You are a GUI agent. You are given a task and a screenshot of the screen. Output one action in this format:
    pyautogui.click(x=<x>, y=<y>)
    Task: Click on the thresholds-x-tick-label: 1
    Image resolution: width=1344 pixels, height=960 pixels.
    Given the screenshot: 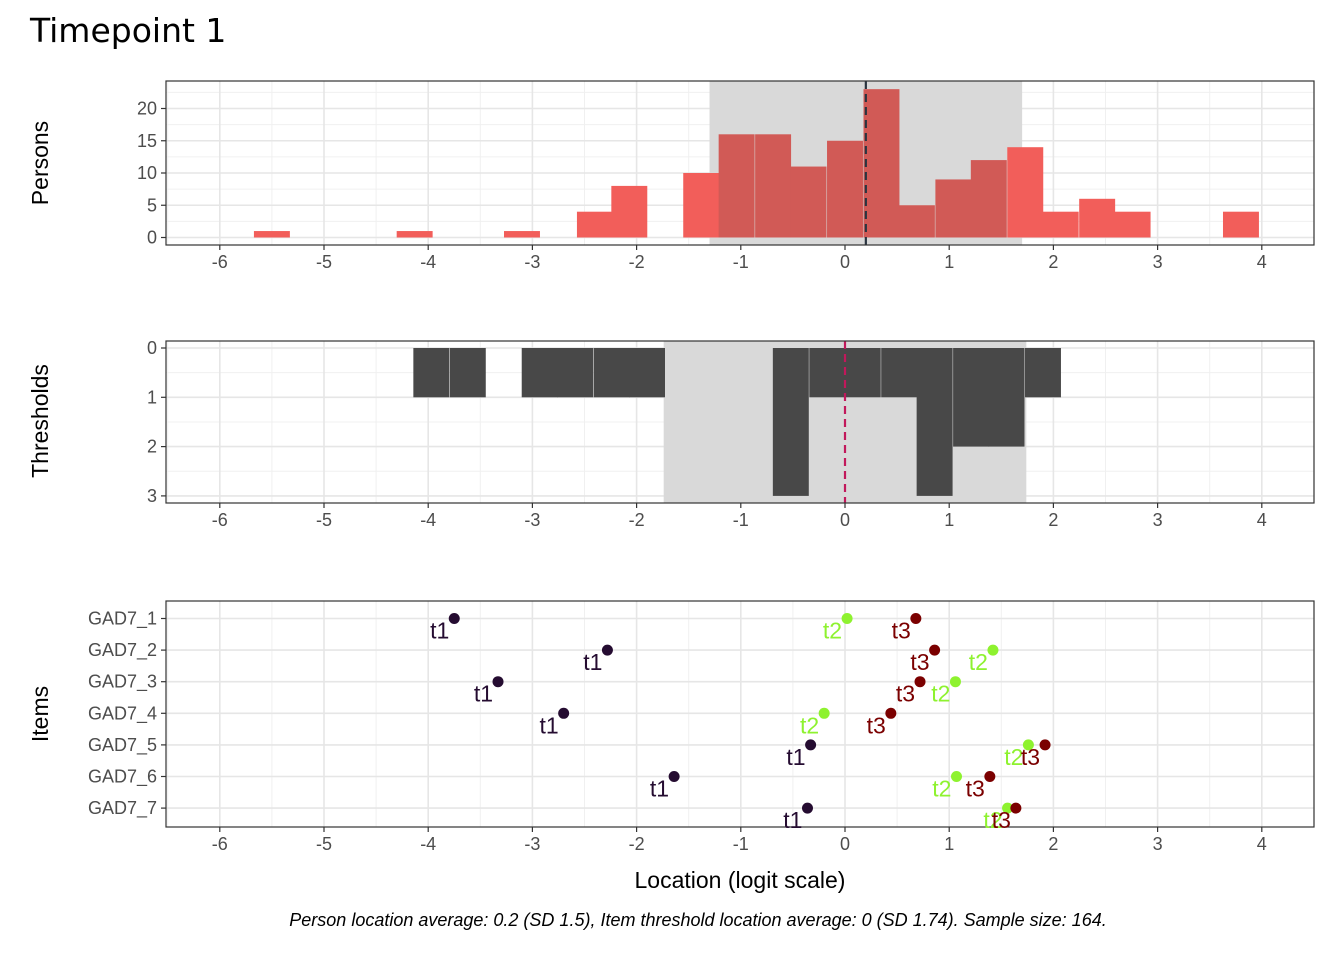 What is the action you would take?
    pyautogui.click(x=949, y=520)
    